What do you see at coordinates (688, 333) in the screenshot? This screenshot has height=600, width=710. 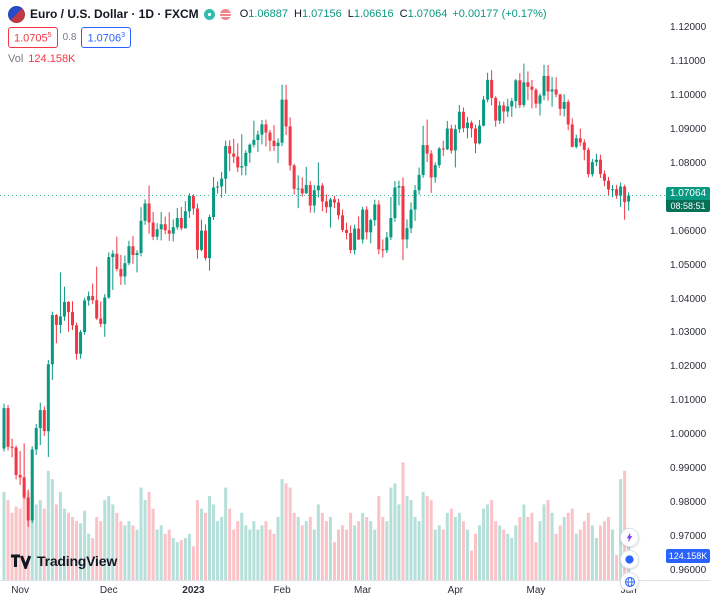 I see `price-axis-label: 1.03000` at bounding box center [688, 333].